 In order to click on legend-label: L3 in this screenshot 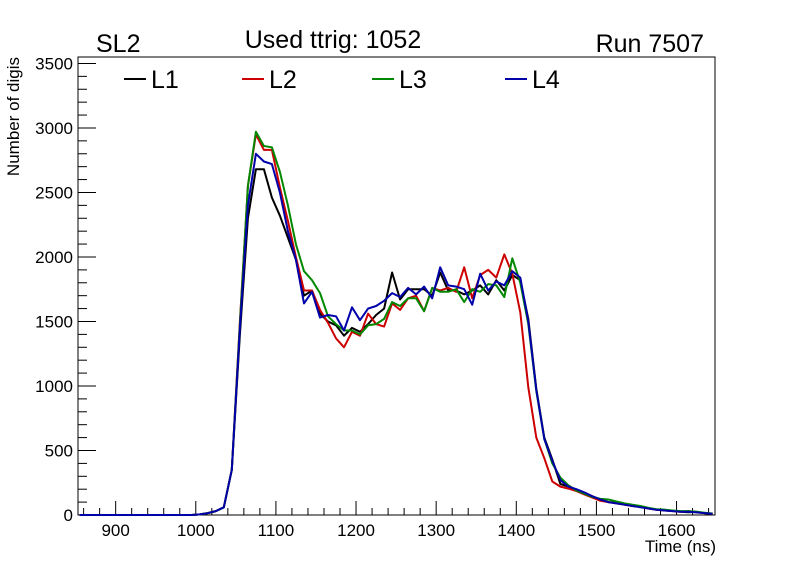, I will do `click(413, 80)`.